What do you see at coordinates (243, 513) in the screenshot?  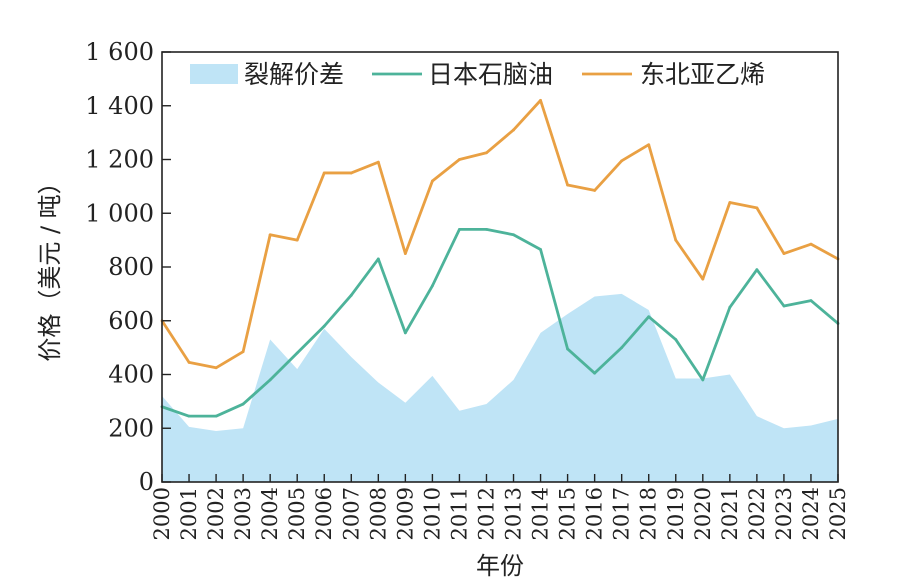 I see `x-tick-label: 2003` at bounding box center [243, 513].